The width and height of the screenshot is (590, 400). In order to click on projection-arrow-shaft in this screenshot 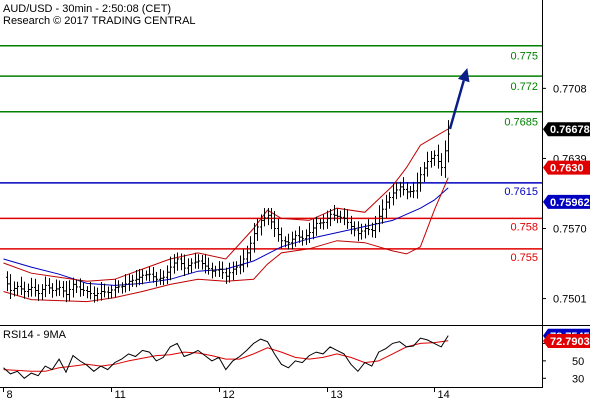, I will do `click(456, 105)`.